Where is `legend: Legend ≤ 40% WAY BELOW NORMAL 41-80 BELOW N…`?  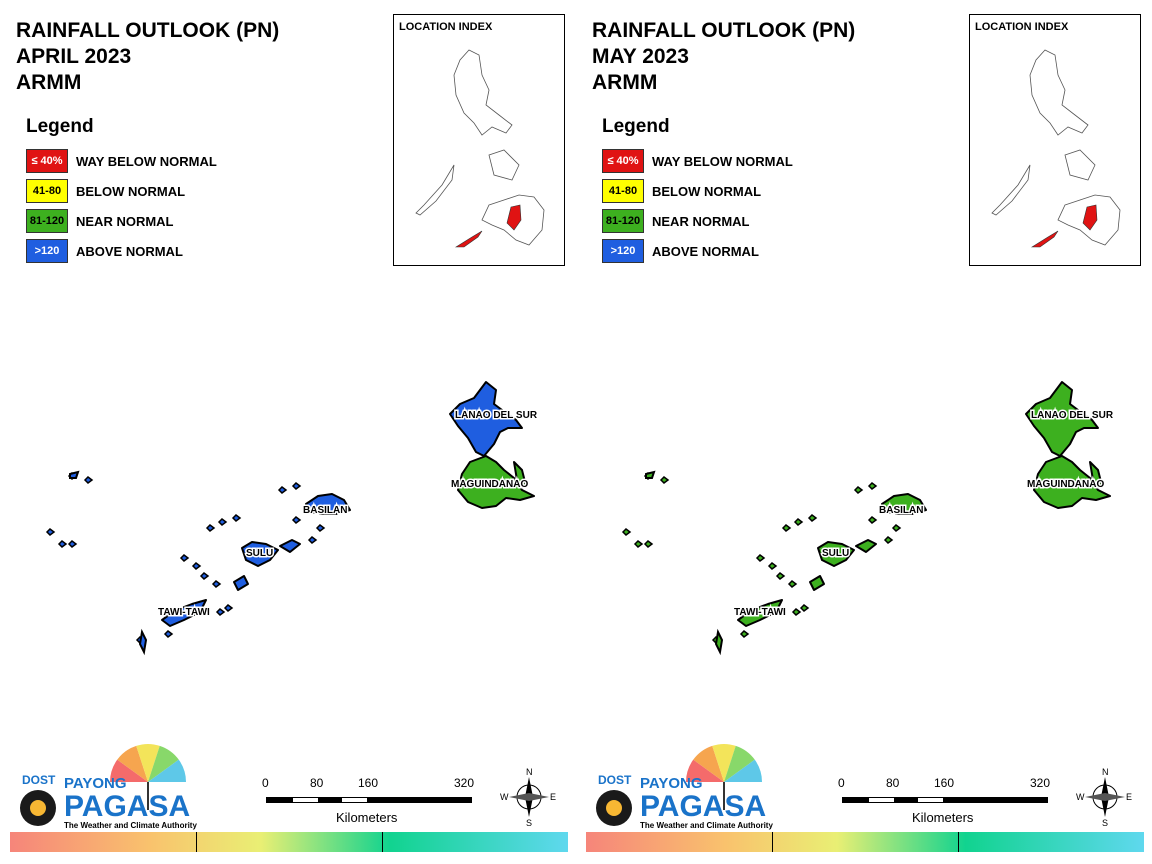
legend: Legend ≤ 40% WAY BELOW NORMAL 41-80 BELOW N… is located at coordinates (121, 191).